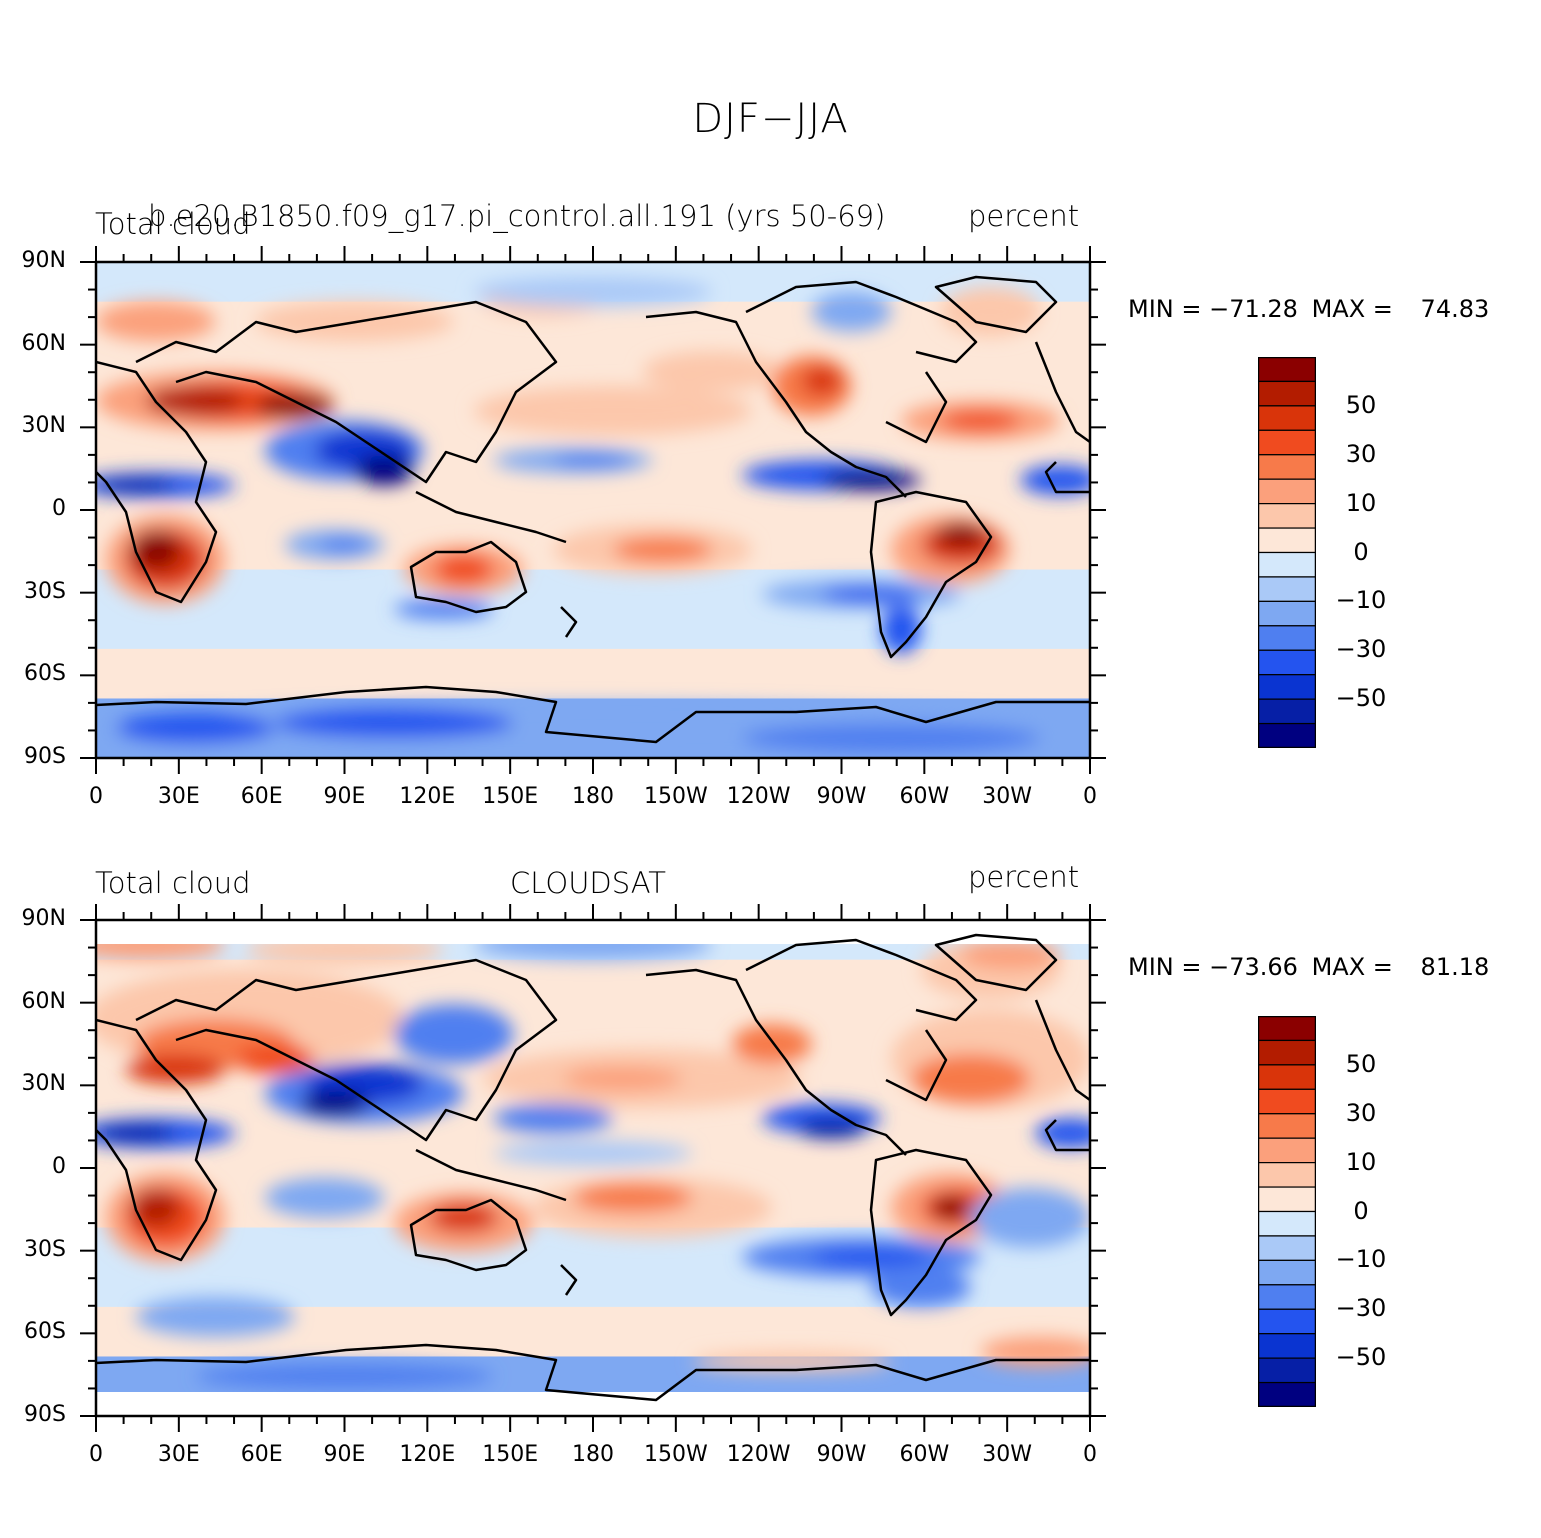 The image size is (1541, 1538). I want to click on panel2-colorbar, so click(1287, 1211).